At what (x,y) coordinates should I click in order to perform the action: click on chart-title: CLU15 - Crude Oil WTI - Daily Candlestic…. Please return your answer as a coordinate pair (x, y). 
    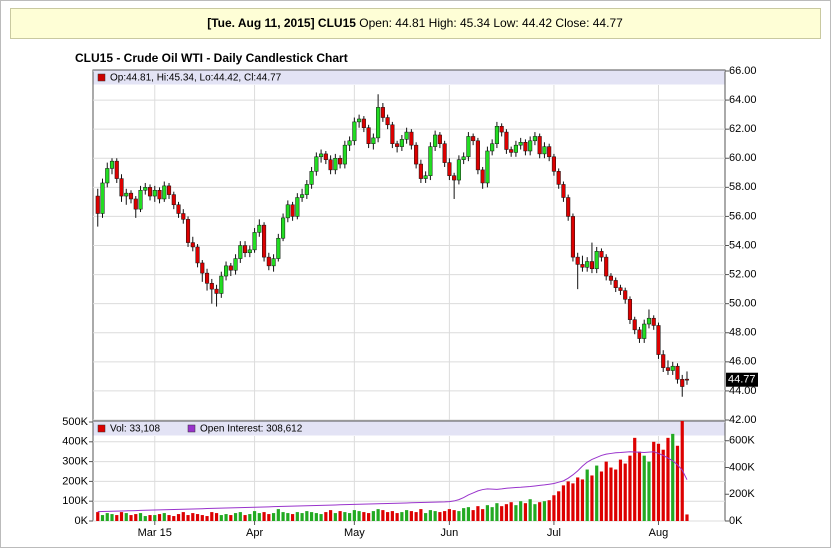
    Looking at the image, I should click on (211, 58).